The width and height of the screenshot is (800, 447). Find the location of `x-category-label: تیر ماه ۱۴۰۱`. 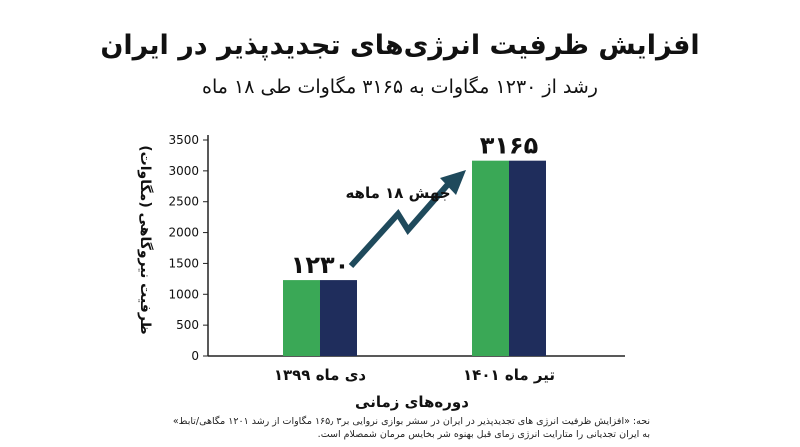

x-category-label: تیر ماه ۱۴۰۱ is located at coordinates (509, 375).